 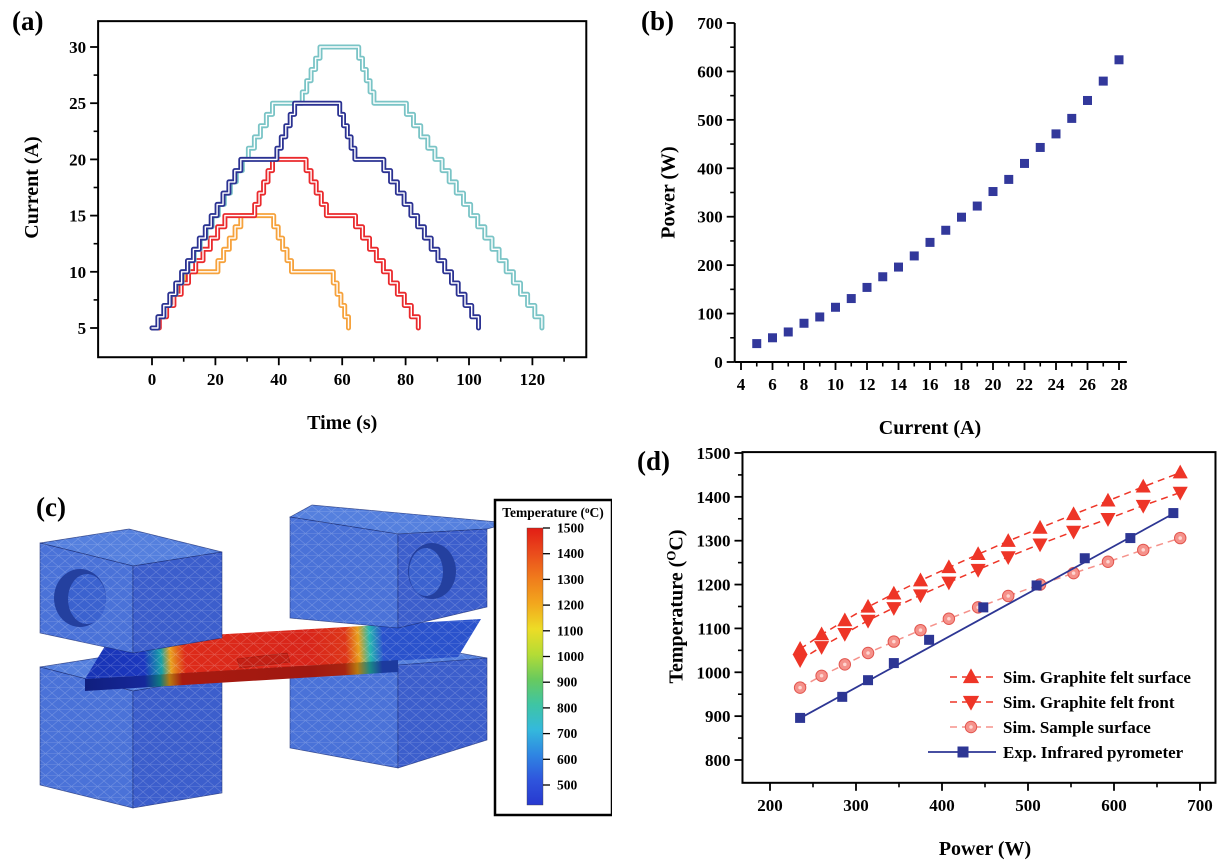 What do you see at coordinates (570, 528) in the screenshot?
I see `colorbar-tick-label: 1500` at bounding box center [570, 528].